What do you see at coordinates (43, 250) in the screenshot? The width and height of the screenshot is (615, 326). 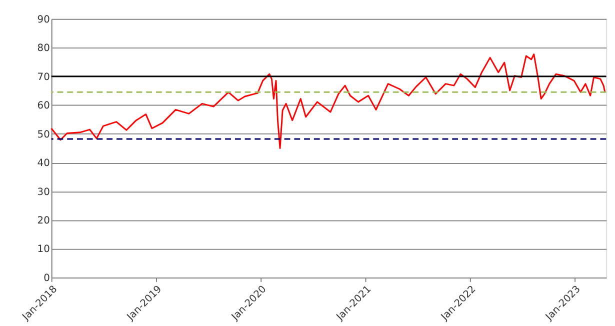 I see `y-tick-label: 10` at bounding box center [43, 250].